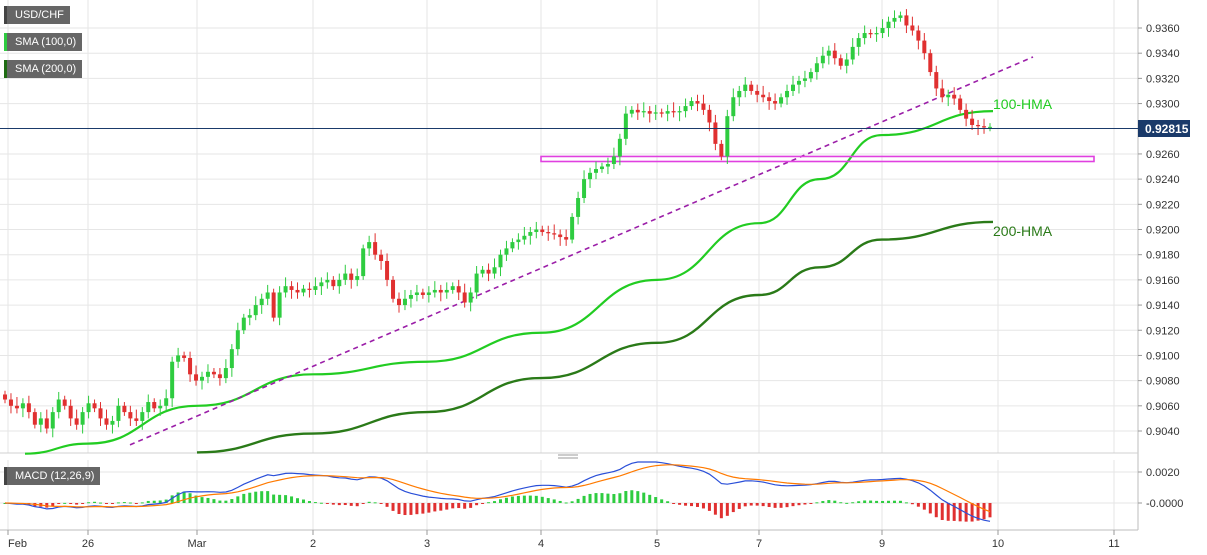  Describe the element at coordinates (759, 544) in the screenshot. I see `time-tick-label: 7` at that location.